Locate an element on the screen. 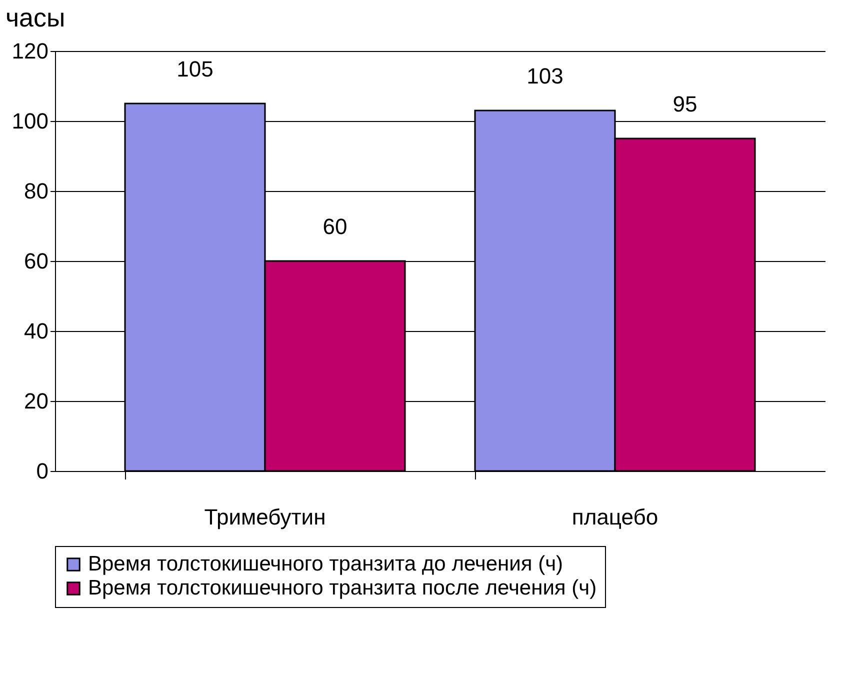  y-tick-label: 100 is located at coordinates (30, 121).